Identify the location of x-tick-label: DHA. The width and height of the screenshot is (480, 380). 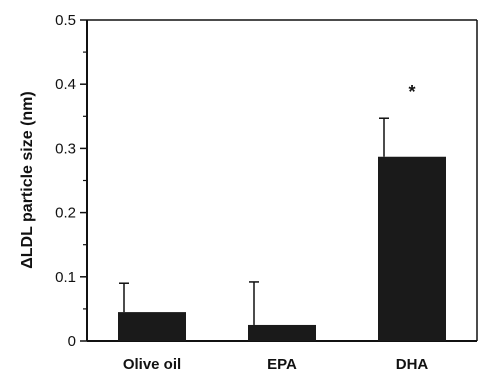
(412, 364).